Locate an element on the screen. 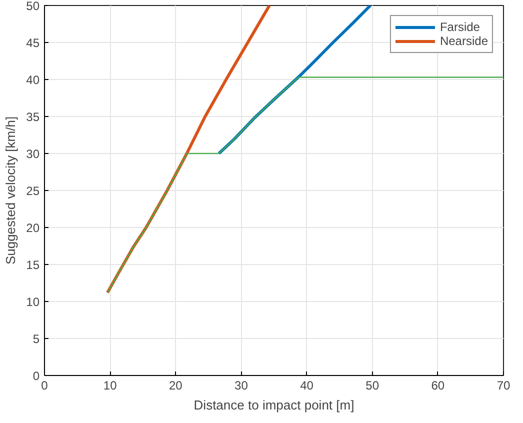  y-axis-title: Suggested velocity [km/h] is located at coordinates (10, 190).